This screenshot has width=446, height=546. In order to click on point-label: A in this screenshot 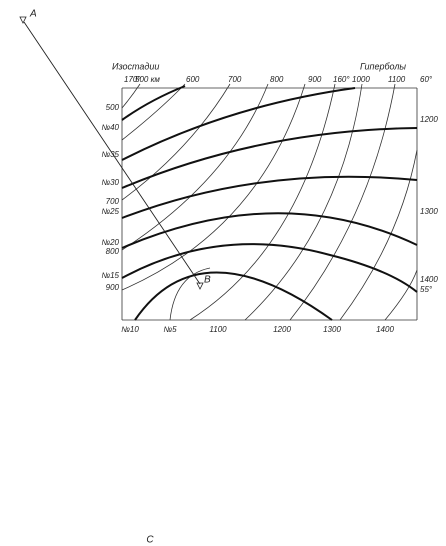, I will do `click(33, 14)`.